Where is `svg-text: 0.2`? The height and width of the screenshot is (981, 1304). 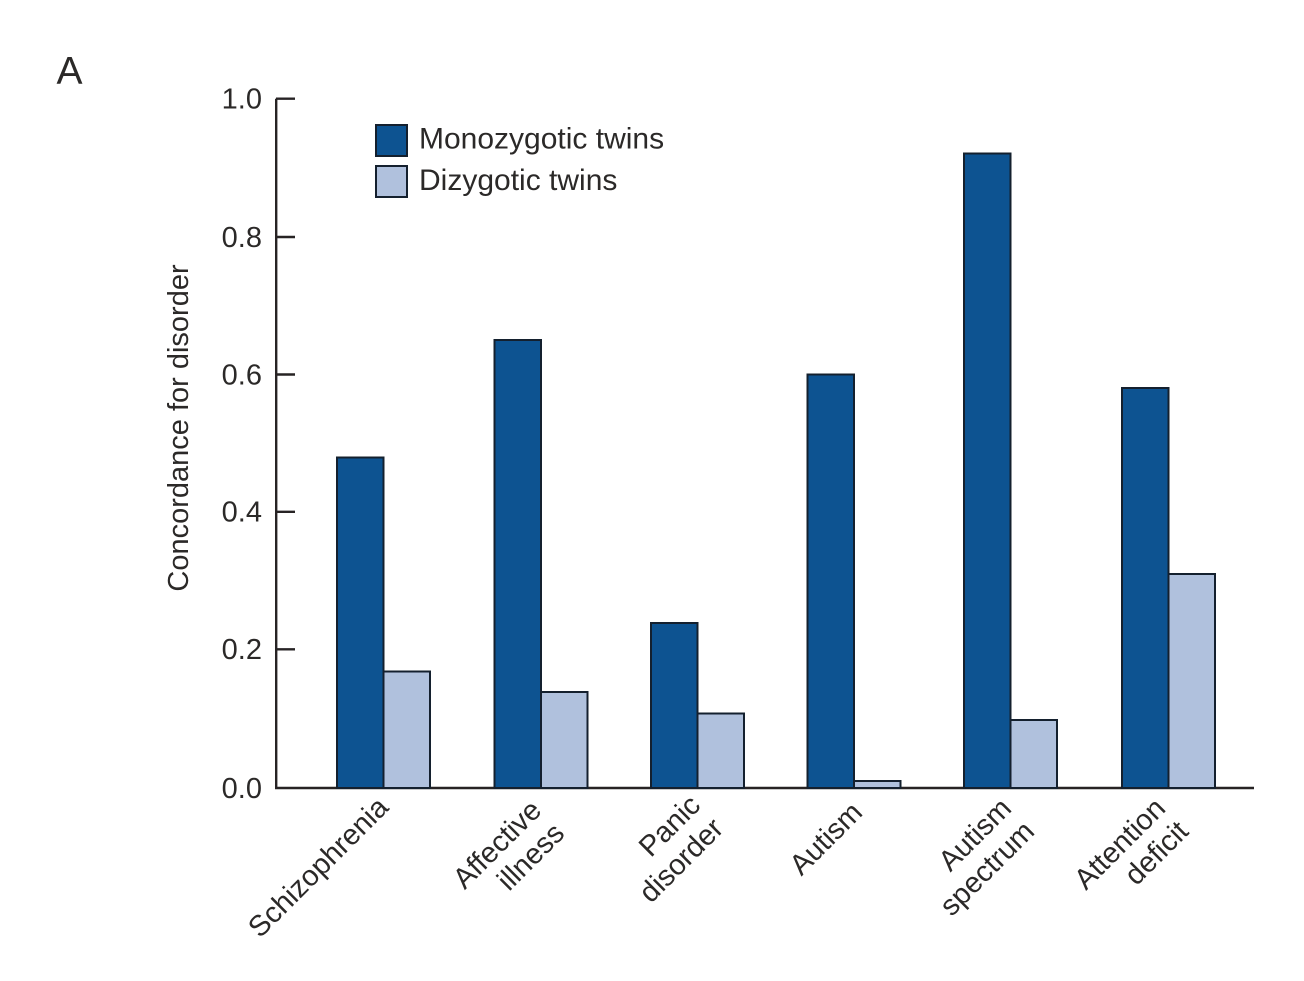 svg-text: 0.2 is located at coordinates (242, 650).